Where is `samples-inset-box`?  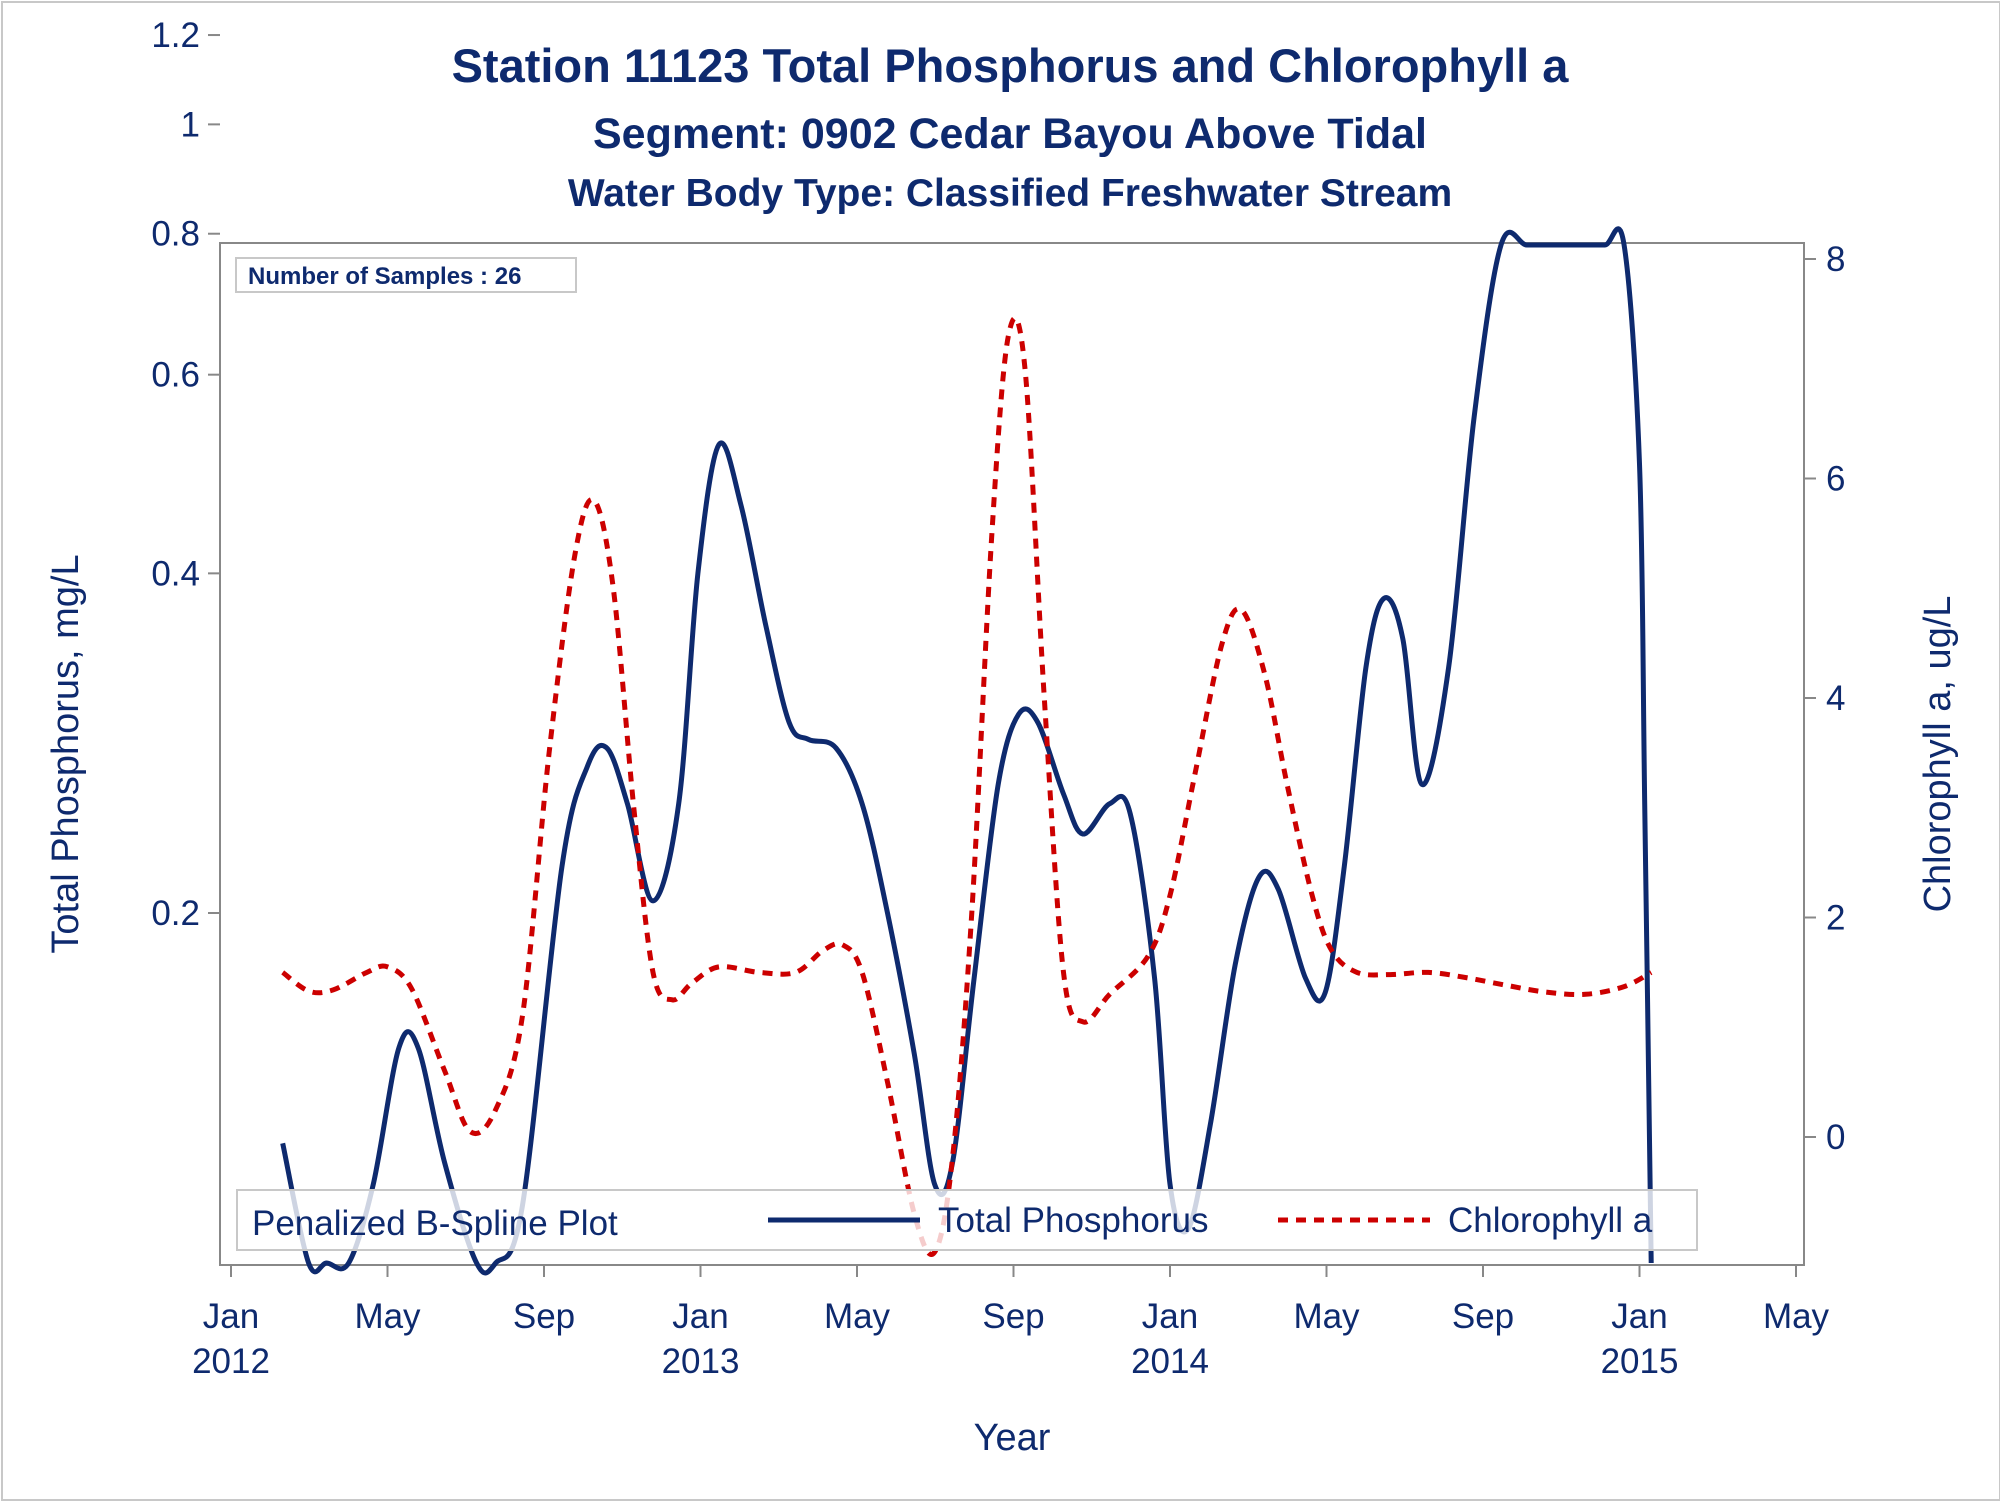 samples-inset-box is located at coordinates (406, 275).